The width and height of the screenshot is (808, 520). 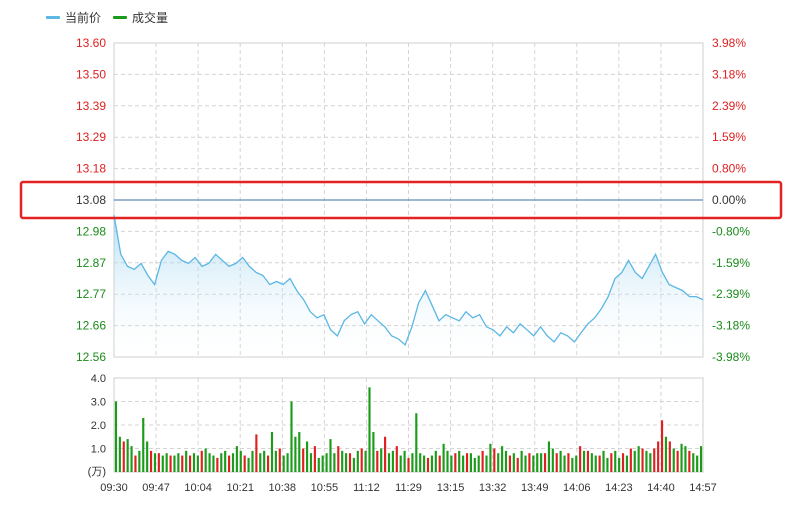 What do you see at coordinates (731, 263) in the screenshot?
I see `pct-tick-label: -1.59%` at bounding box center [731, 263].